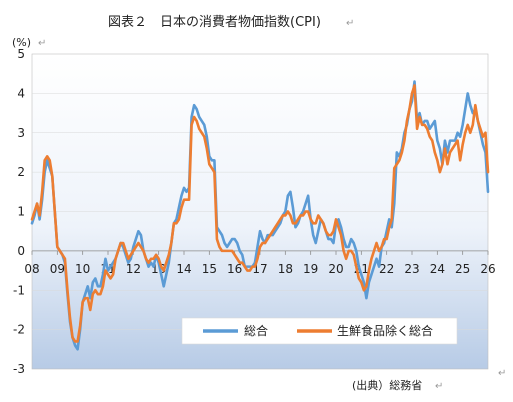 The width and height of the screenshot is (513, 402). I want to click on x-tick-label: 20, so click(335, 269).